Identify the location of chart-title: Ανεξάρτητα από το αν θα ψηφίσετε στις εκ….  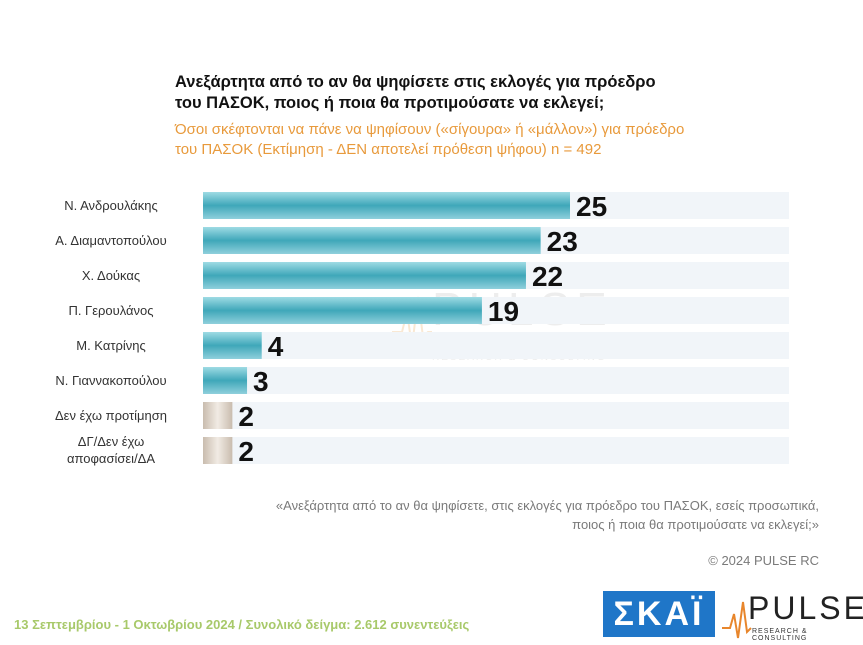
(415, 92).